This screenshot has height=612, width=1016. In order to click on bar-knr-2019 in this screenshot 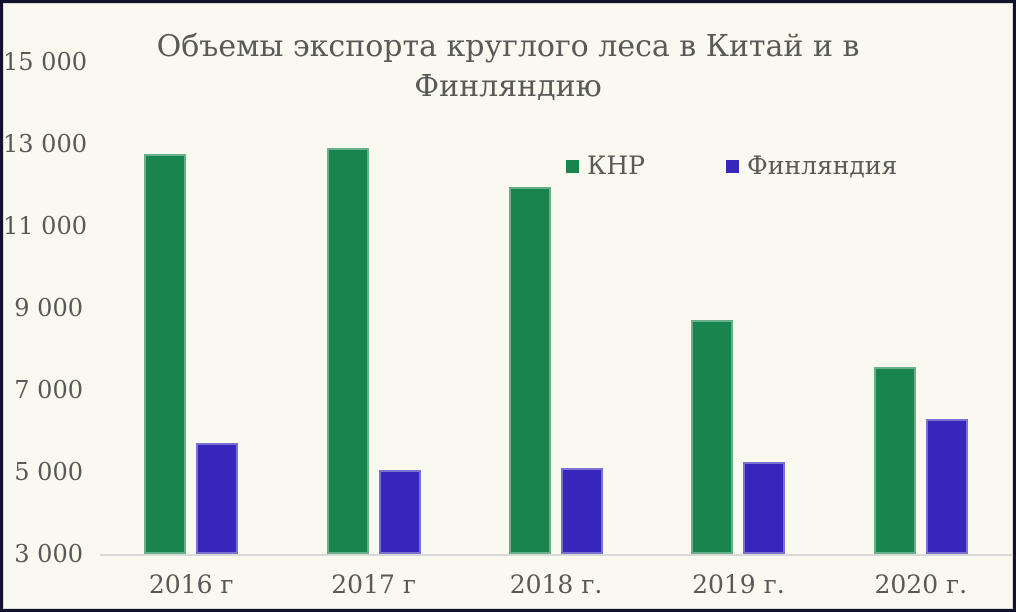, I will do `click(712, 437)`.